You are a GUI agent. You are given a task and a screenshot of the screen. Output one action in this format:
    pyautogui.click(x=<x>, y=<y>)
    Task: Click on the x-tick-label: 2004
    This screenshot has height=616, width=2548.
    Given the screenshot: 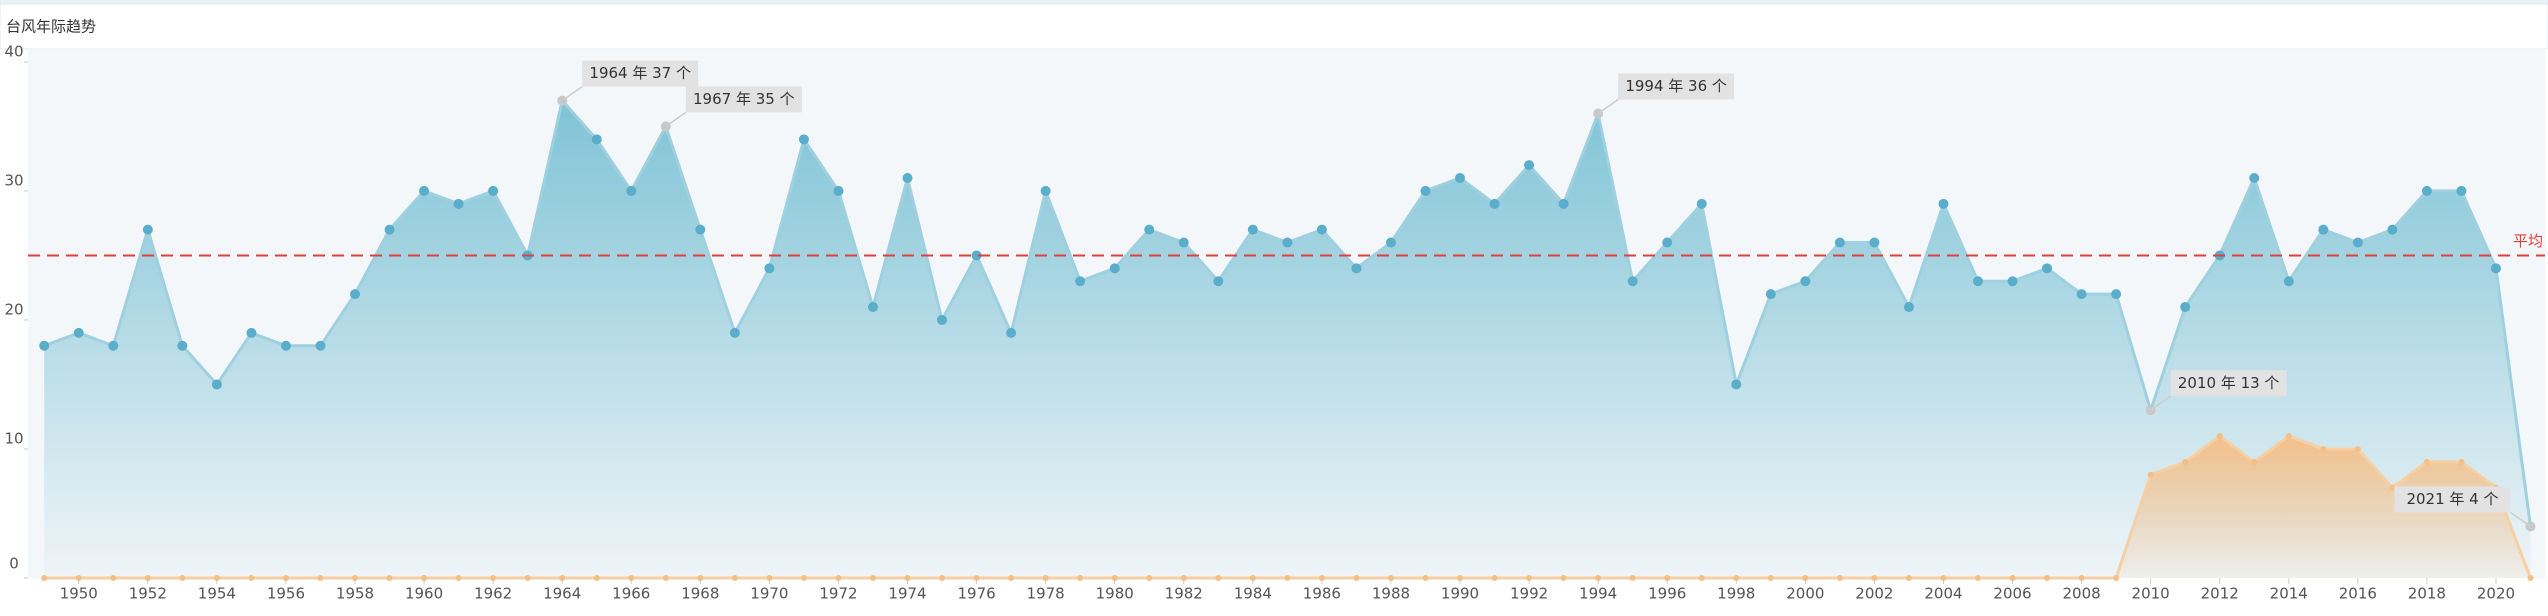 What is the action you would take?
    pyautogui.click(x=1943, y=594)
    